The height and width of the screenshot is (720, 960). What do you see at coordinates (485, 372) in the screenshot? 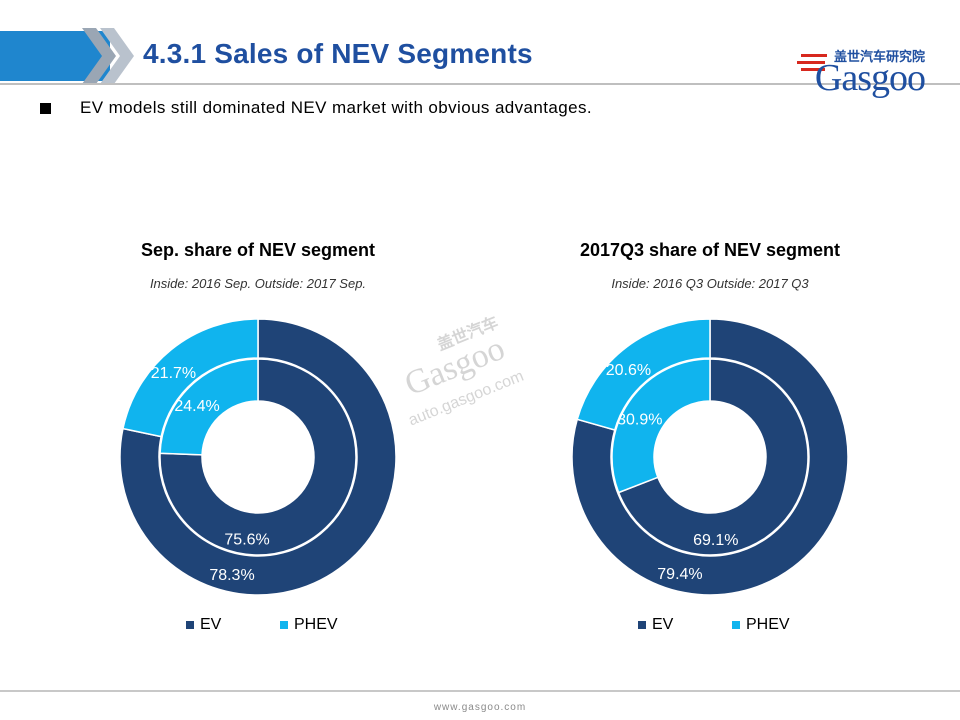
I see `watermark: 盖世汽车 Gasgoo auto.gasgoo.com` at bounding box center [485, 372].